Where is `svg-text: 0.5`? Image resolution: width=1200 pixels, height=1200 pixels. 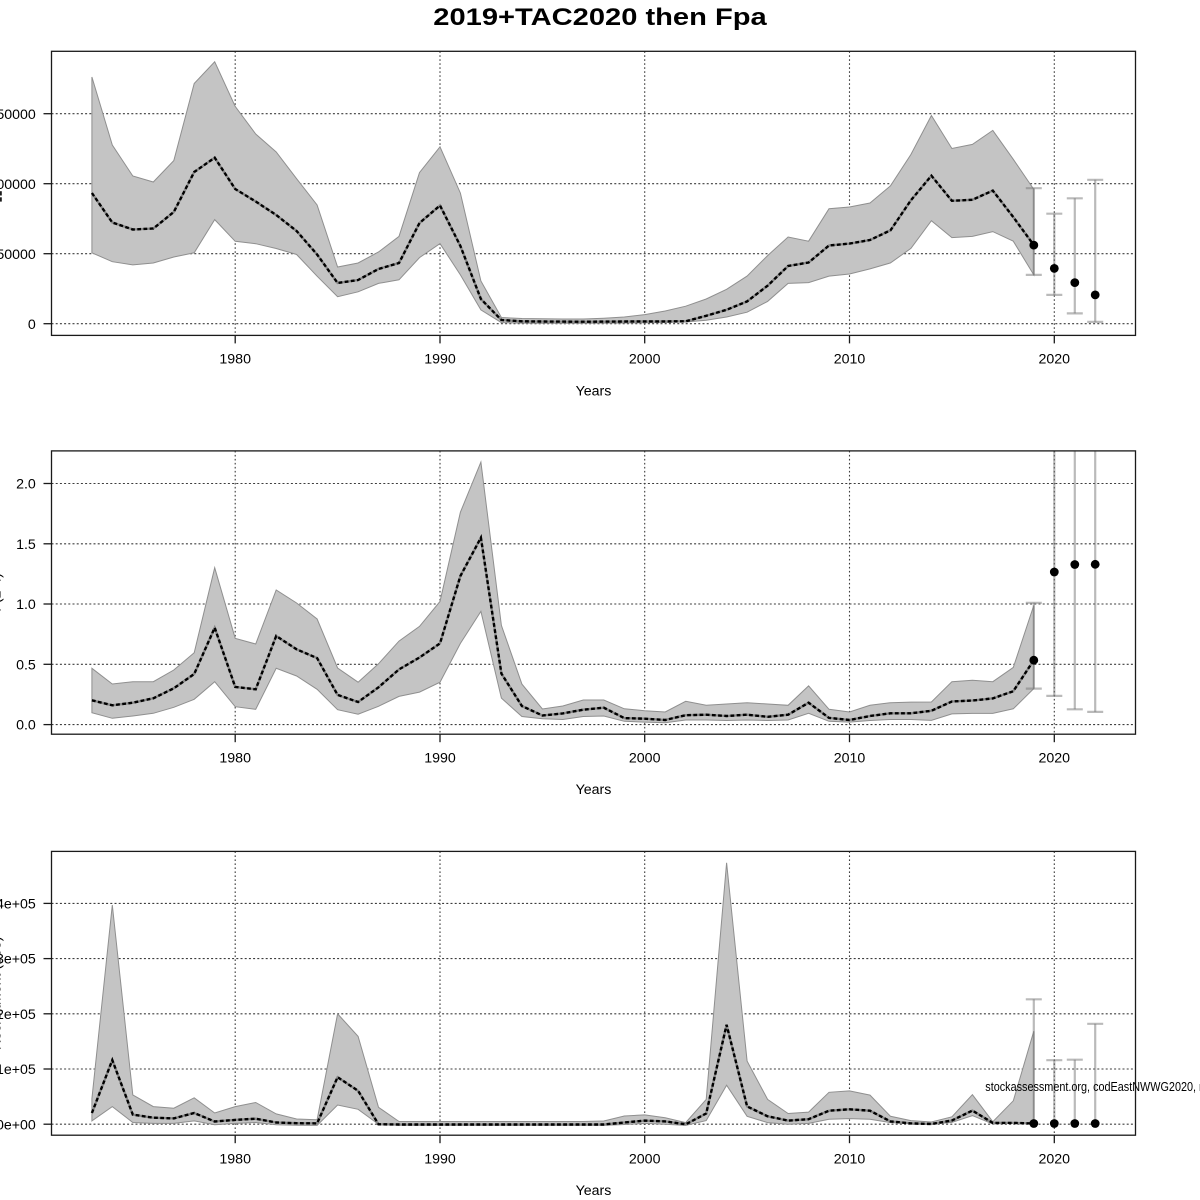
svg-text: 0.5 is located at coordinates (26, 665).